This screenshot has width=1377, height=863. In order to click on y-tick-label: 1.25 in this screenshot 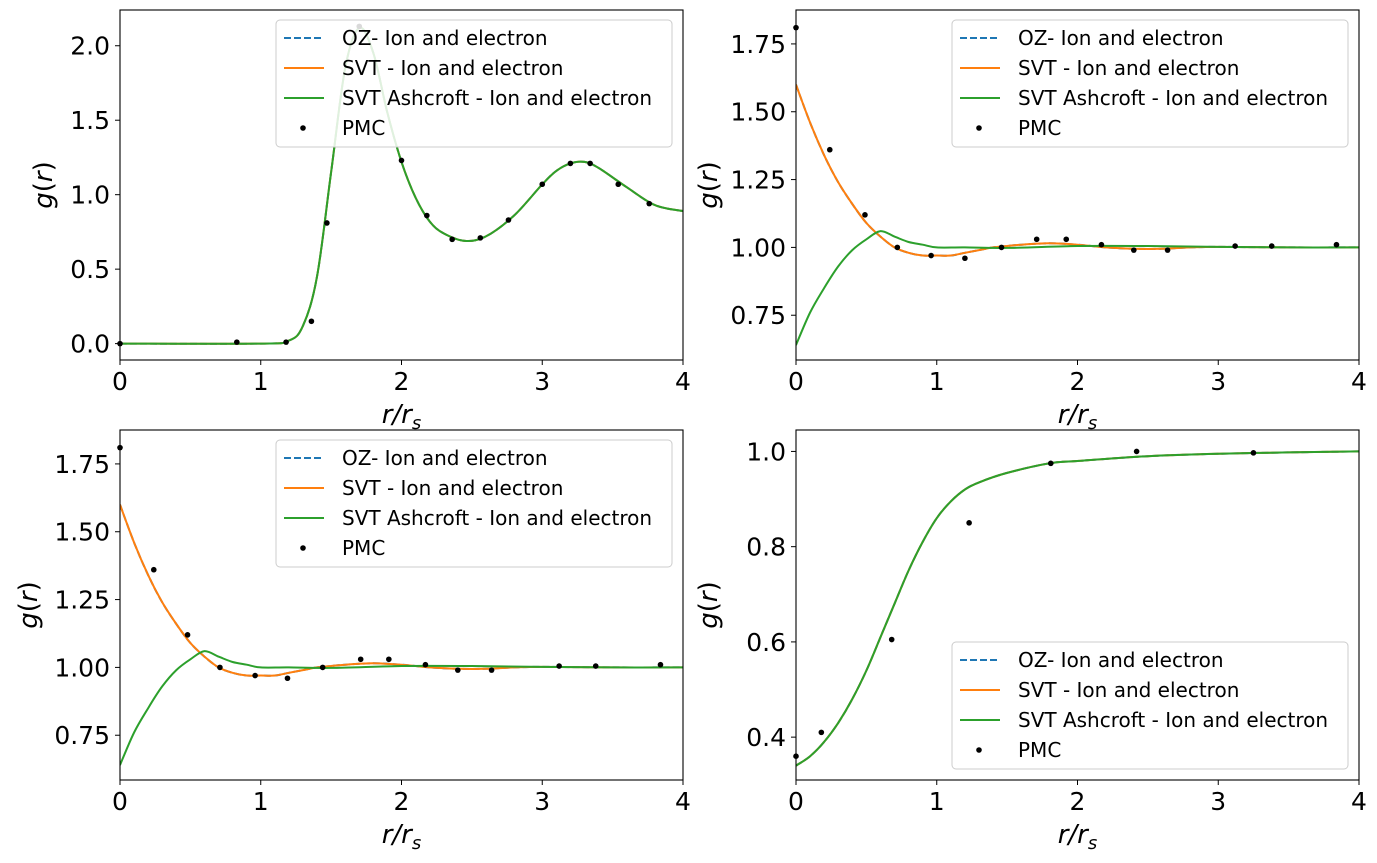, I will do `click(82, 600)`.